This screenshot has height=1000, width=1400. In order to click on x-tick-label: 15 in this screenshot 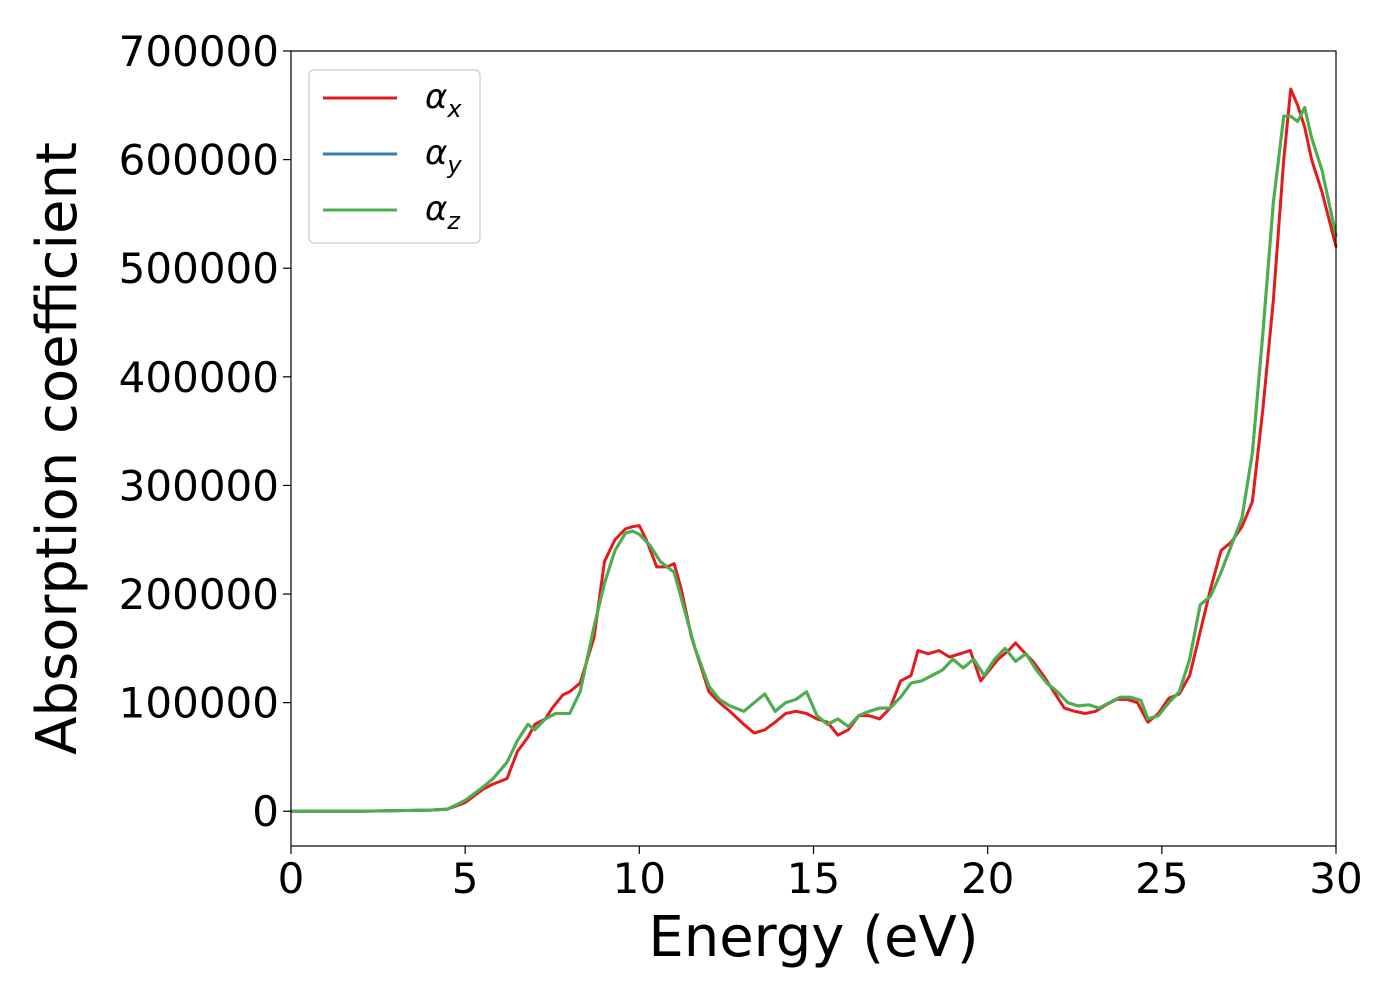, I will do `click(813, 878)`.